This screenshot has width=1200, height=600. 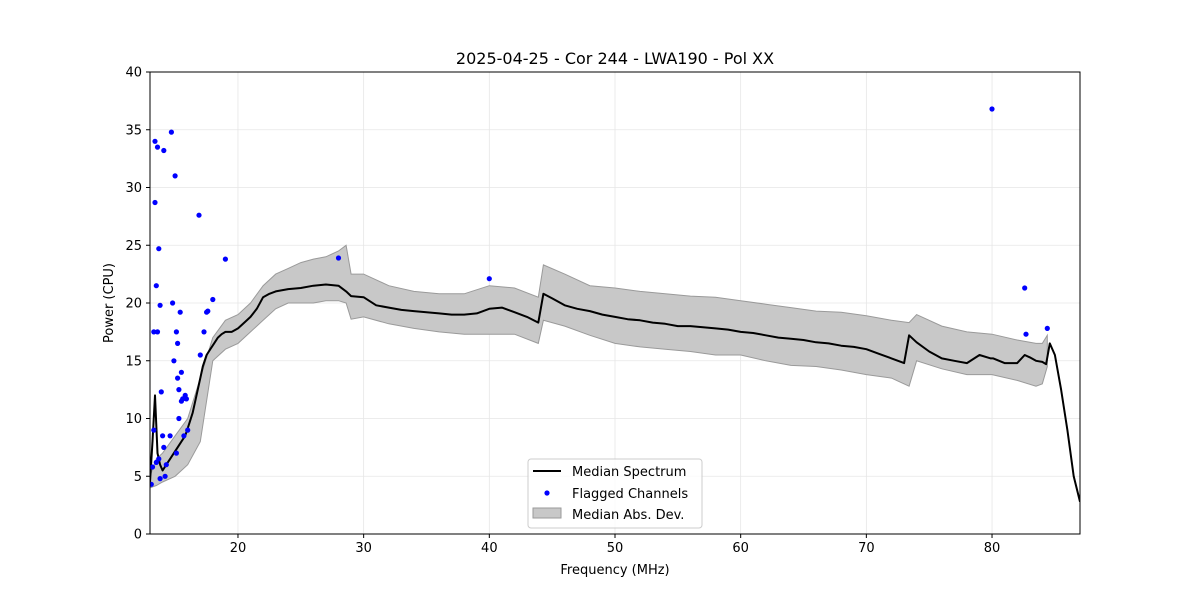 What do you see at coordinates (133, 361) in the screenshot?
I see `y-tick-label: 15` at bounding box center [133, 361].